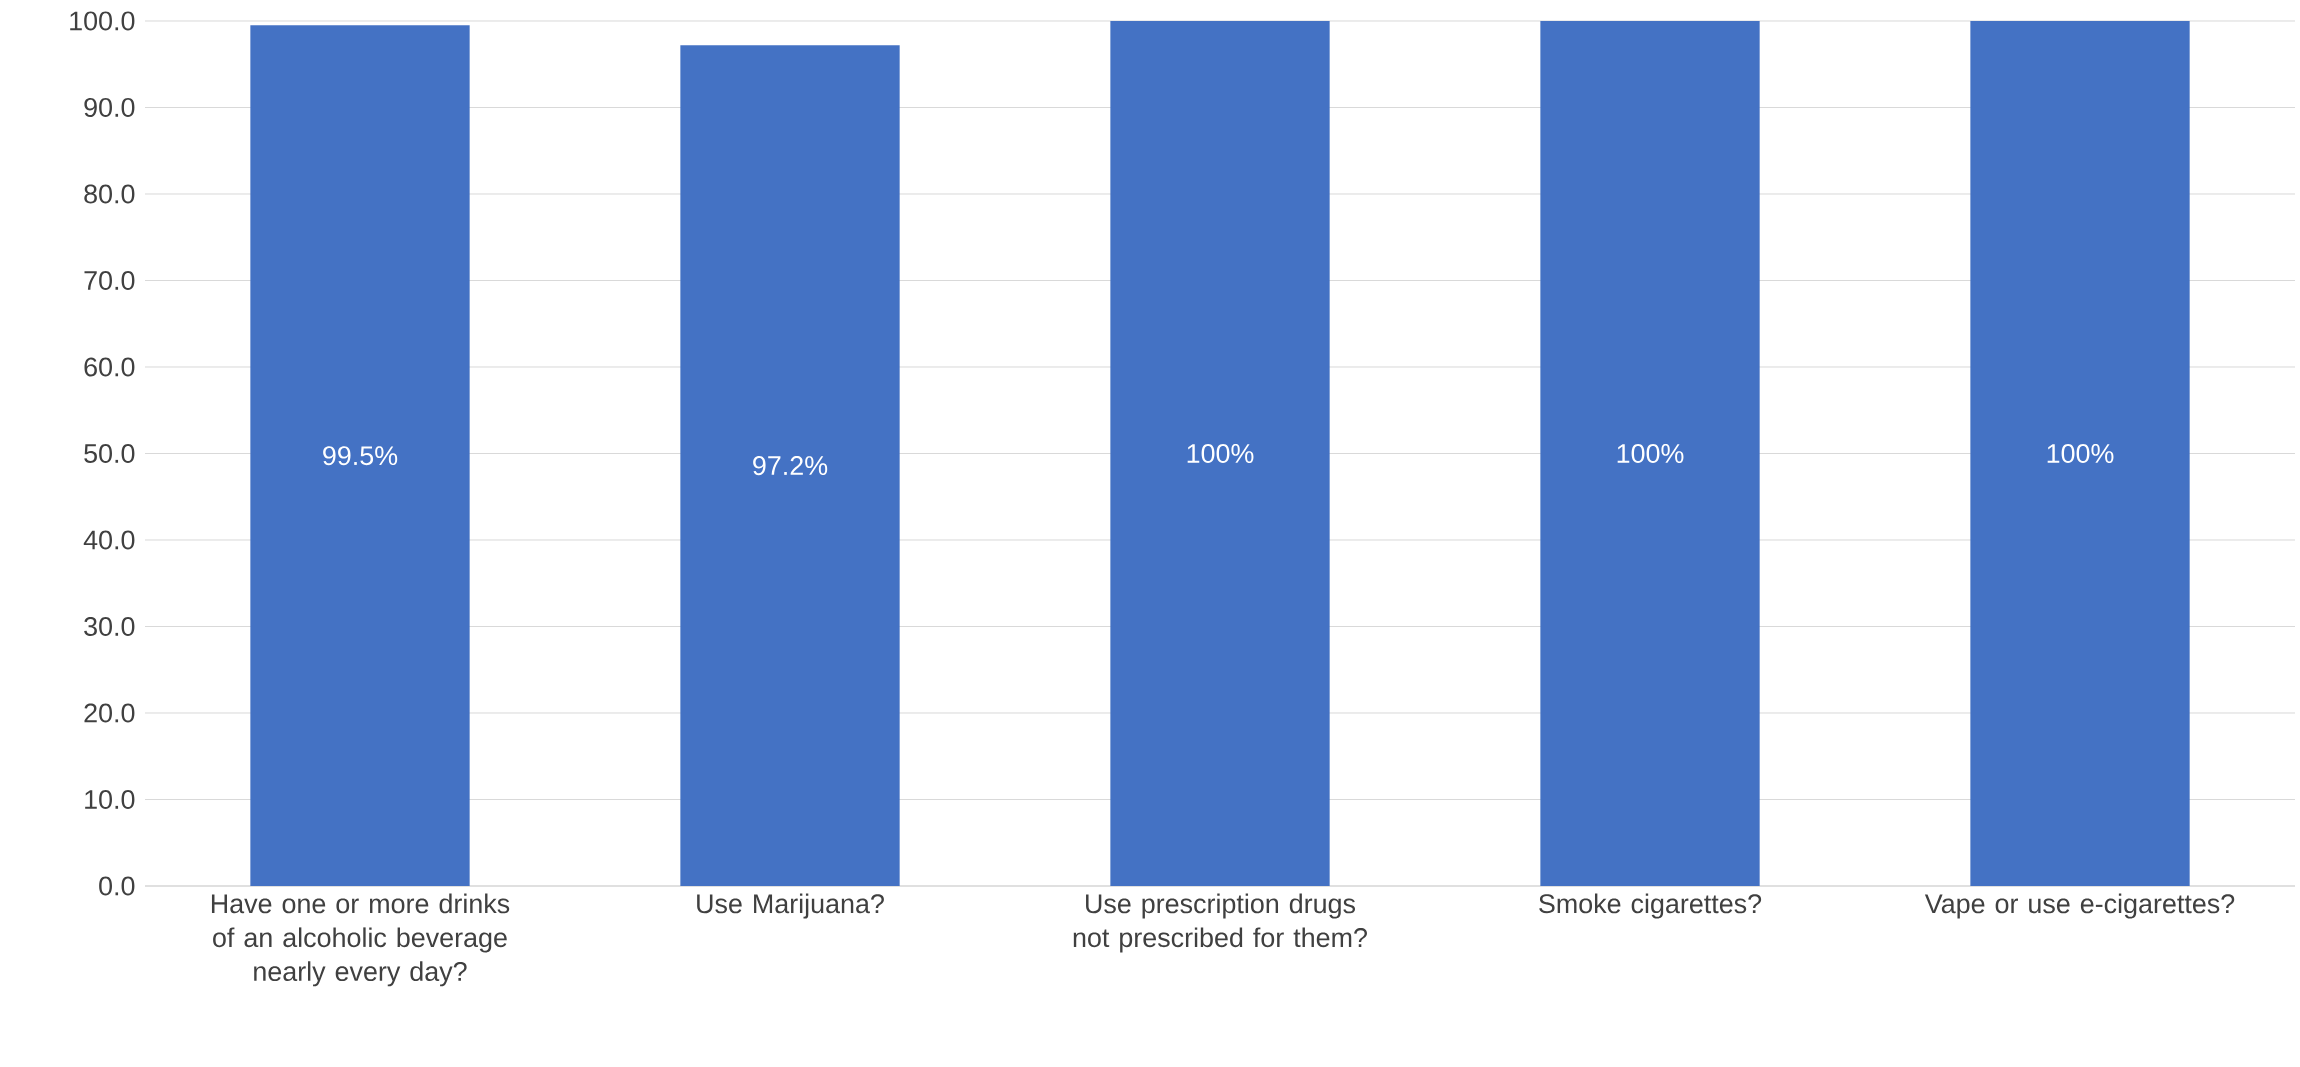 The image size is (2300, 1067). What do you see at coordinates (109, 713) in the screenshot?
I see `y-tick-label: 20.0` at bounding box center [109, 713].